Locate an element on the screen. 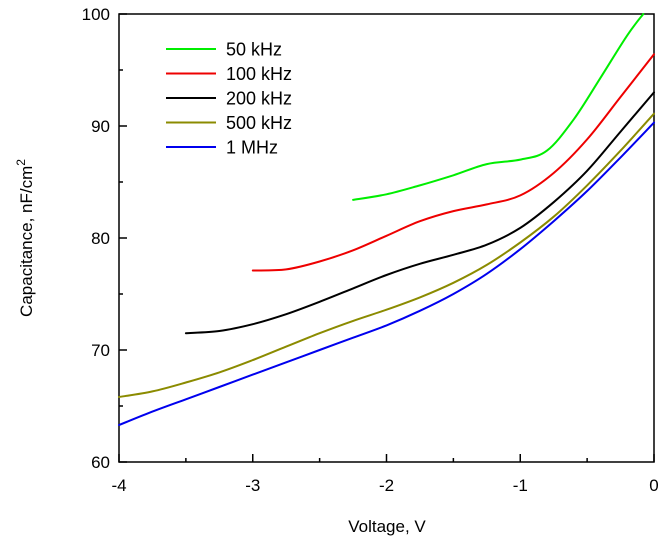  x-axis-ticks: -4 -3 -2 -1 0 is located at coordinates (384, 474).